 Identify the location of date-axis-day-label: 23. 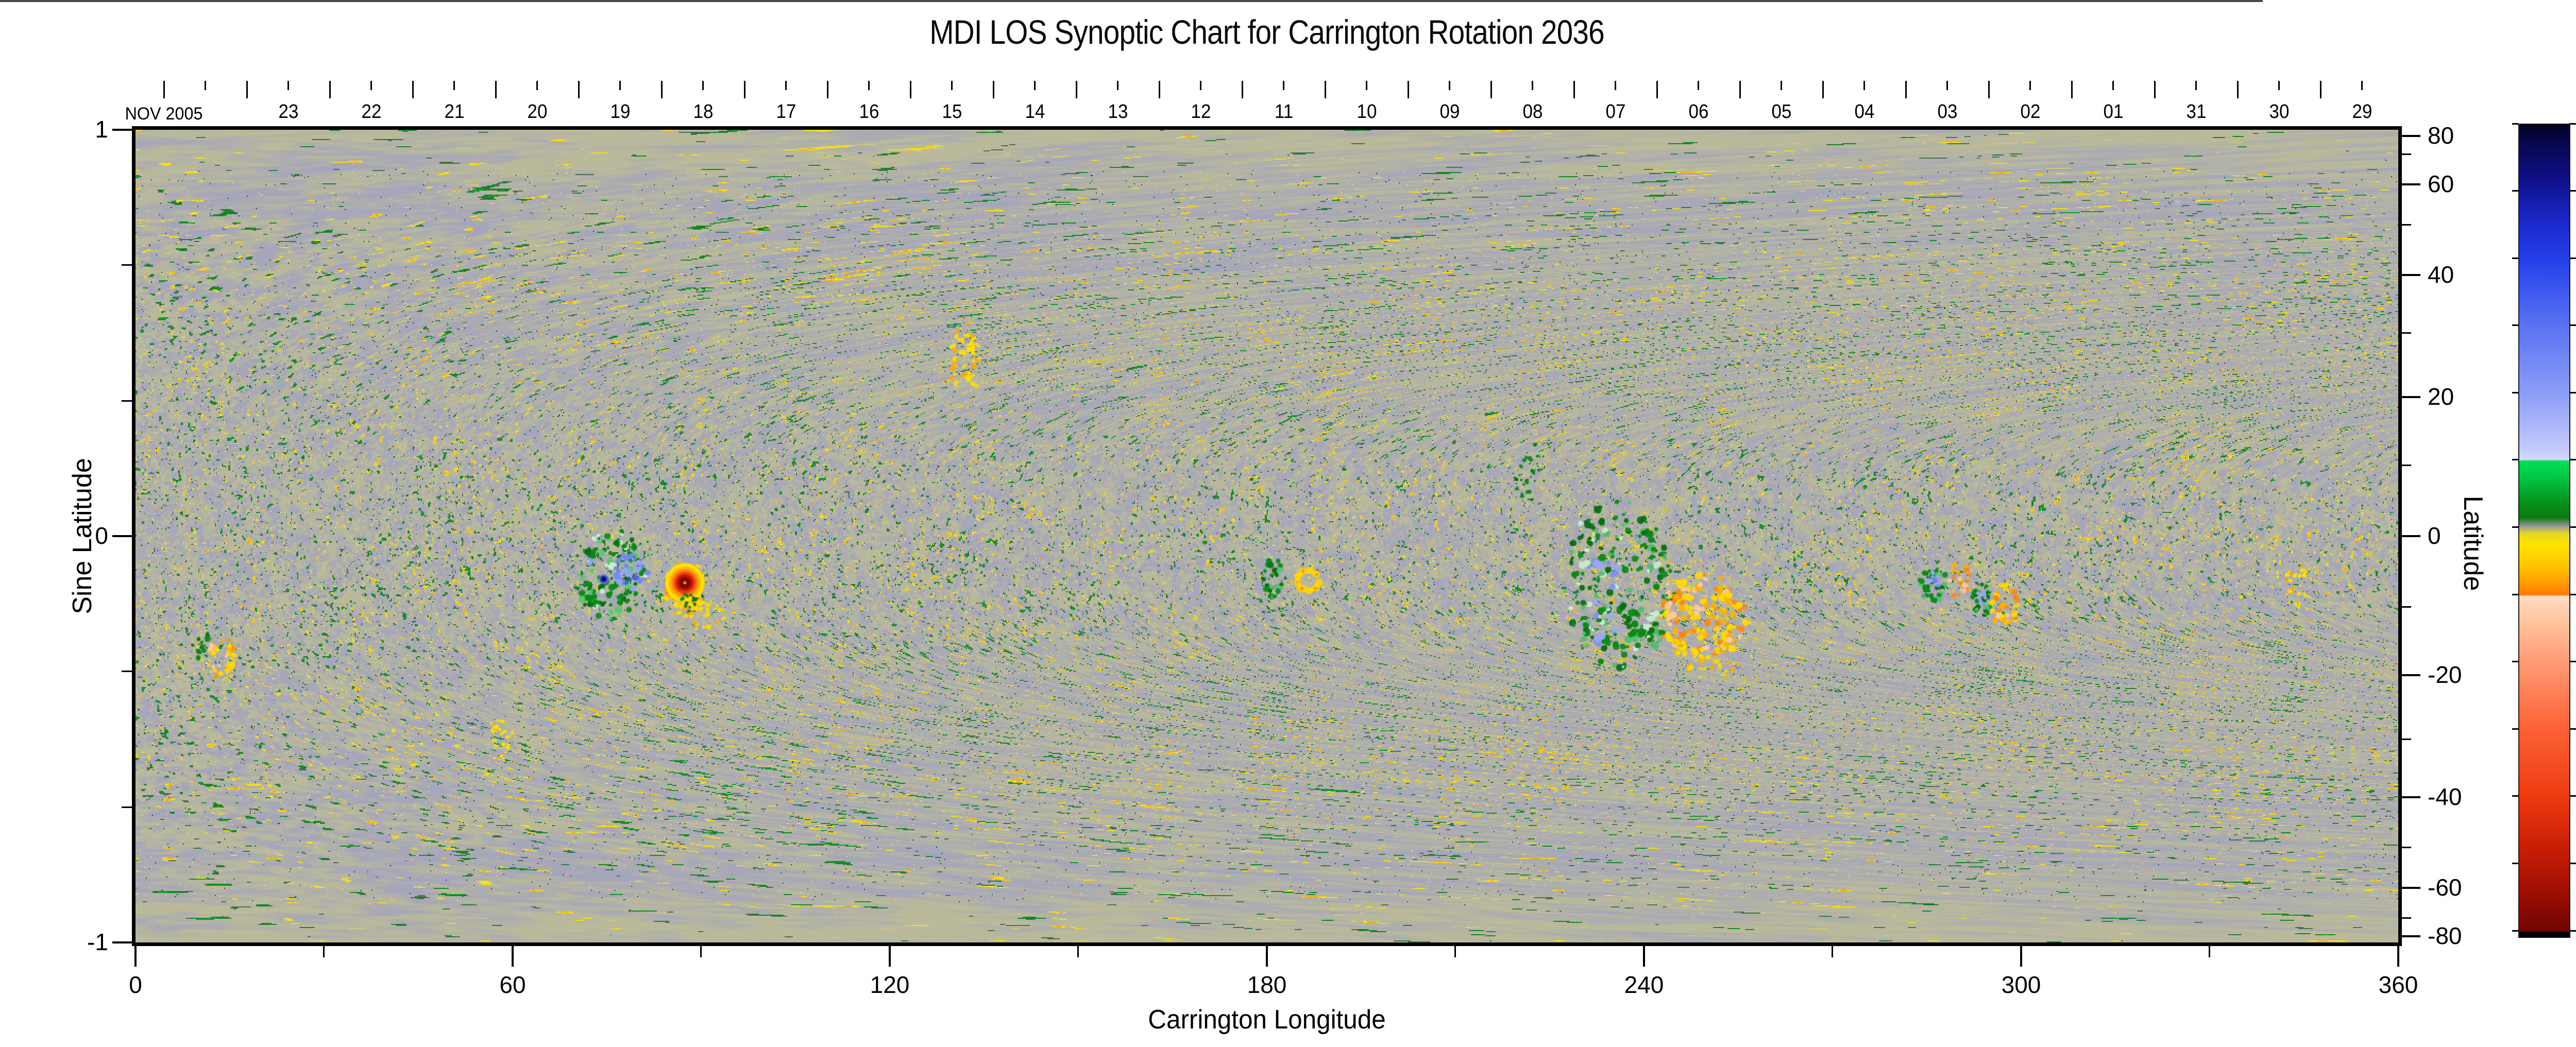
(288, 112).